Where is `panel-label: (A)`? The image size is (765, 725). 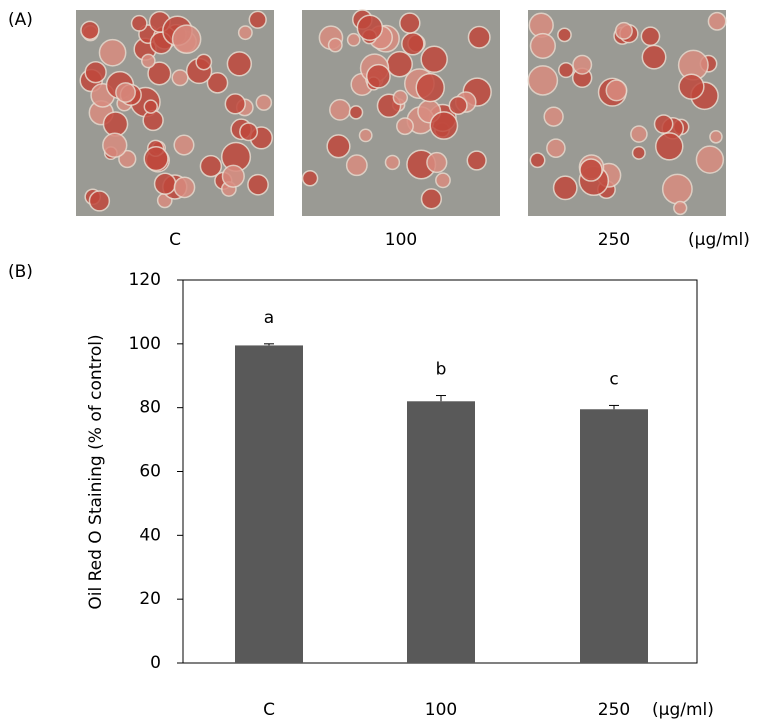
panel-label: (A) is located at coordinates (20, 20).